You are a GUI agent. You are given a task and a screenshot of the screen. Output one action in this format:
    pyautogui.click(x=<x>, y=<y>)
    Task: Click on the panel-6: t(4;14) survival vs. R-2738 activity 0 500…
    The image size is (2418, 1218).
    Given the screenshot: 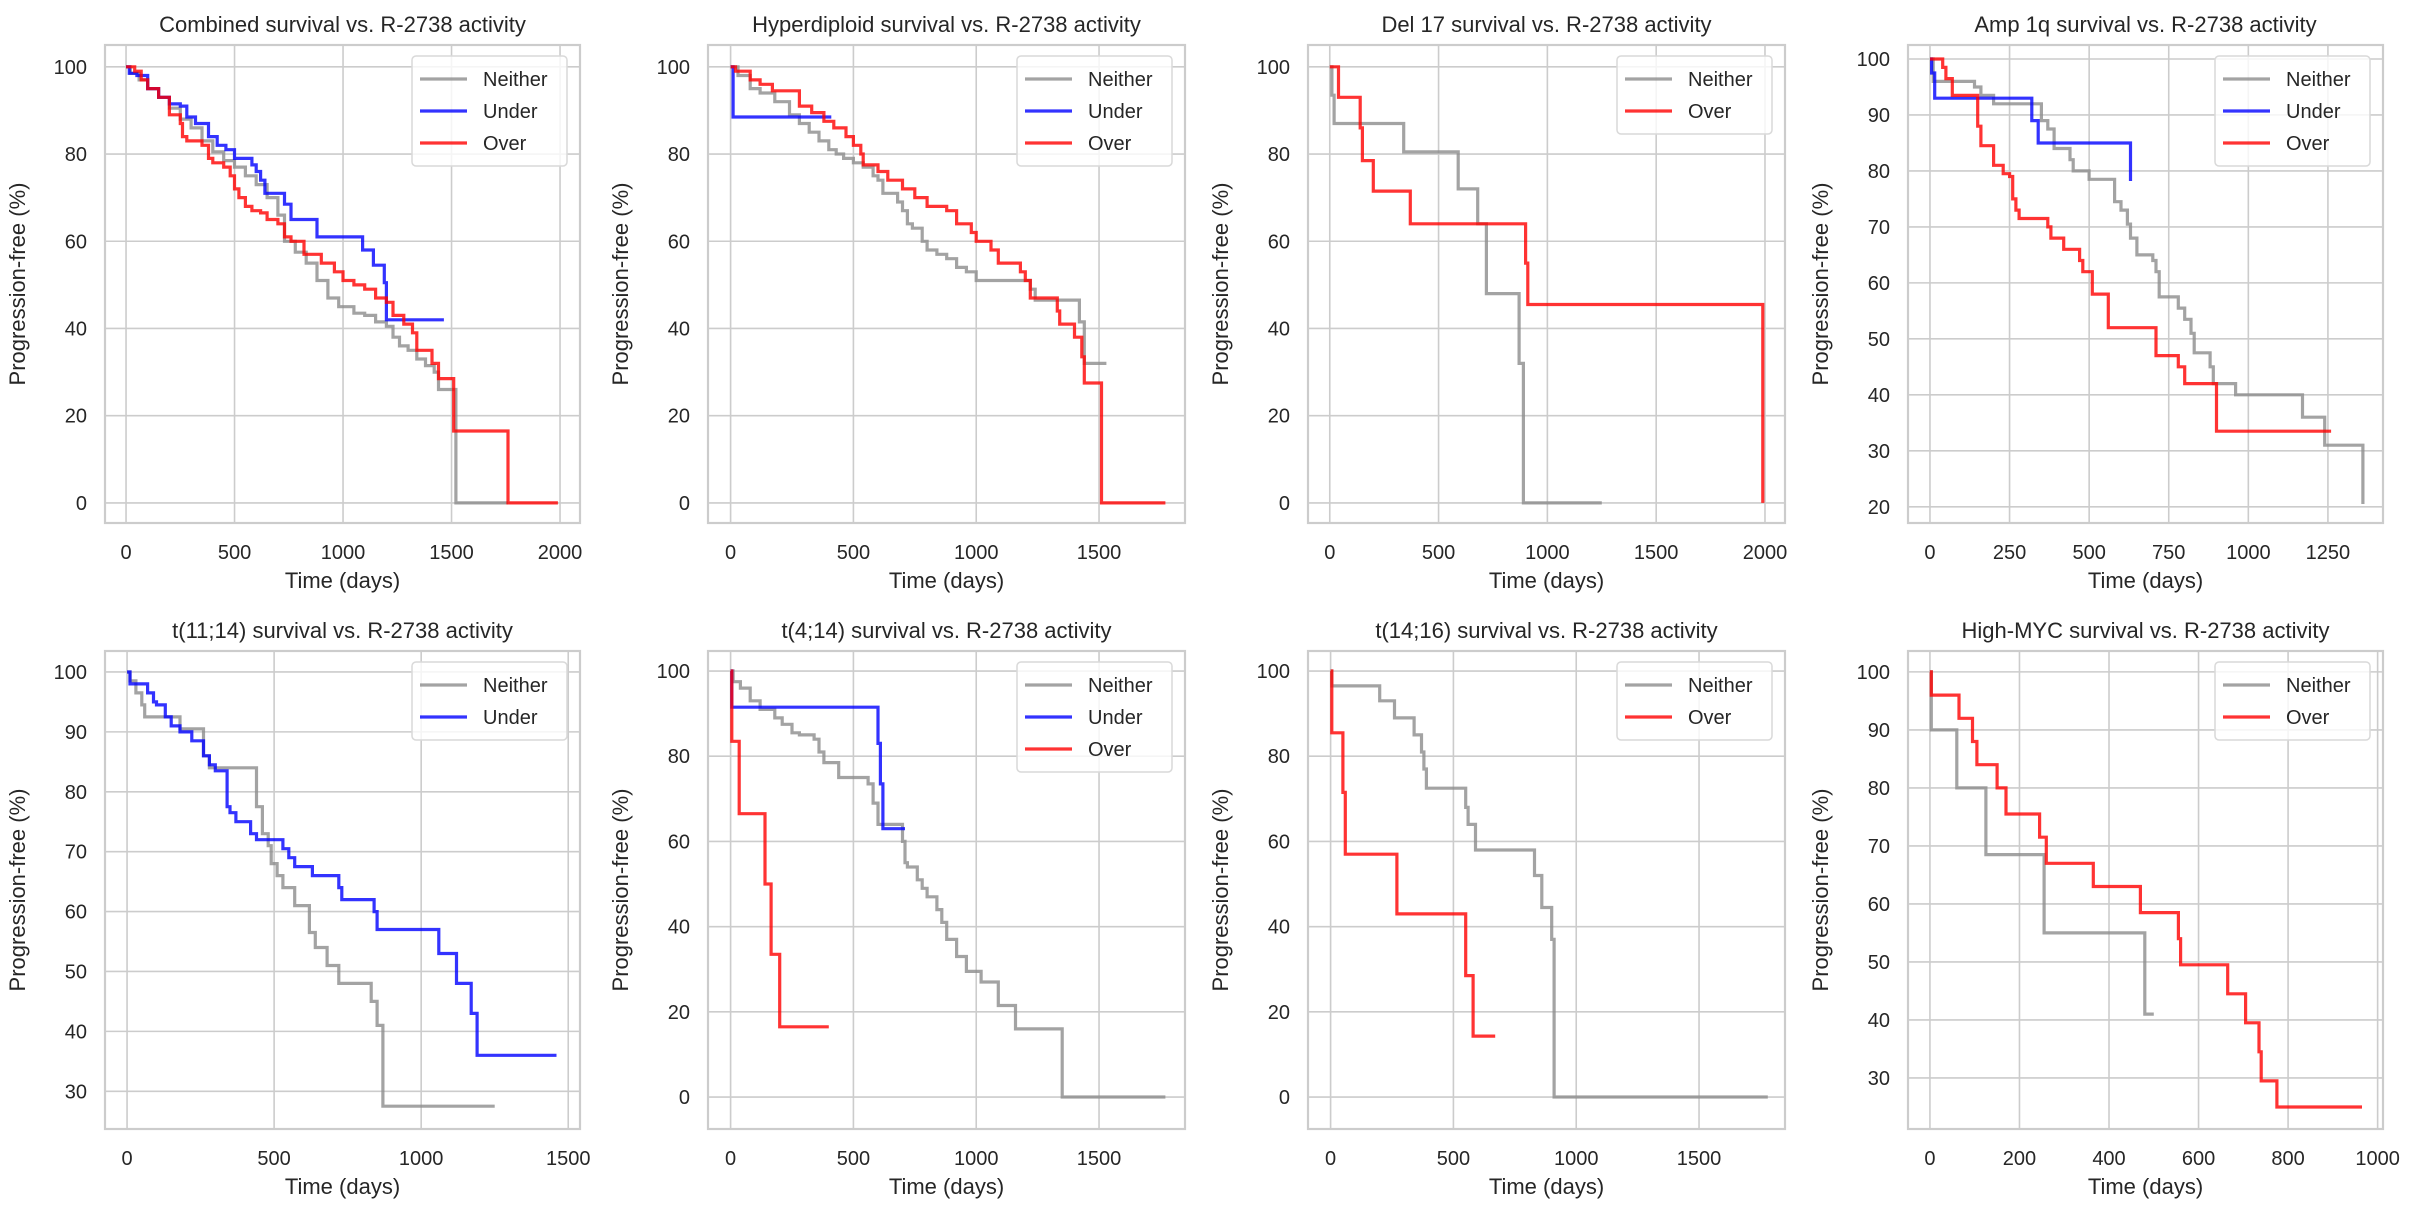 What is the action you would take?
    pyautogui.click(x=897, y=908)
    